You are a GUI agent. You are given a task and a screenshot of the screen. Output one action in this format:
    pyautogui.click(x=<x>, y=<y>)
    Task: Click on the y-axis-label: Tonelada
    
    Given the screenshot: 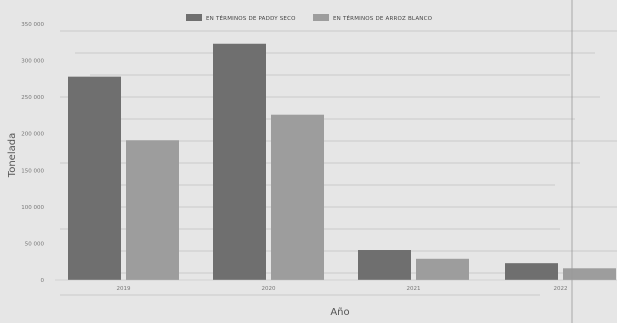 What is the action you would take?
    pyautogui.click(x=12, y=155)
    